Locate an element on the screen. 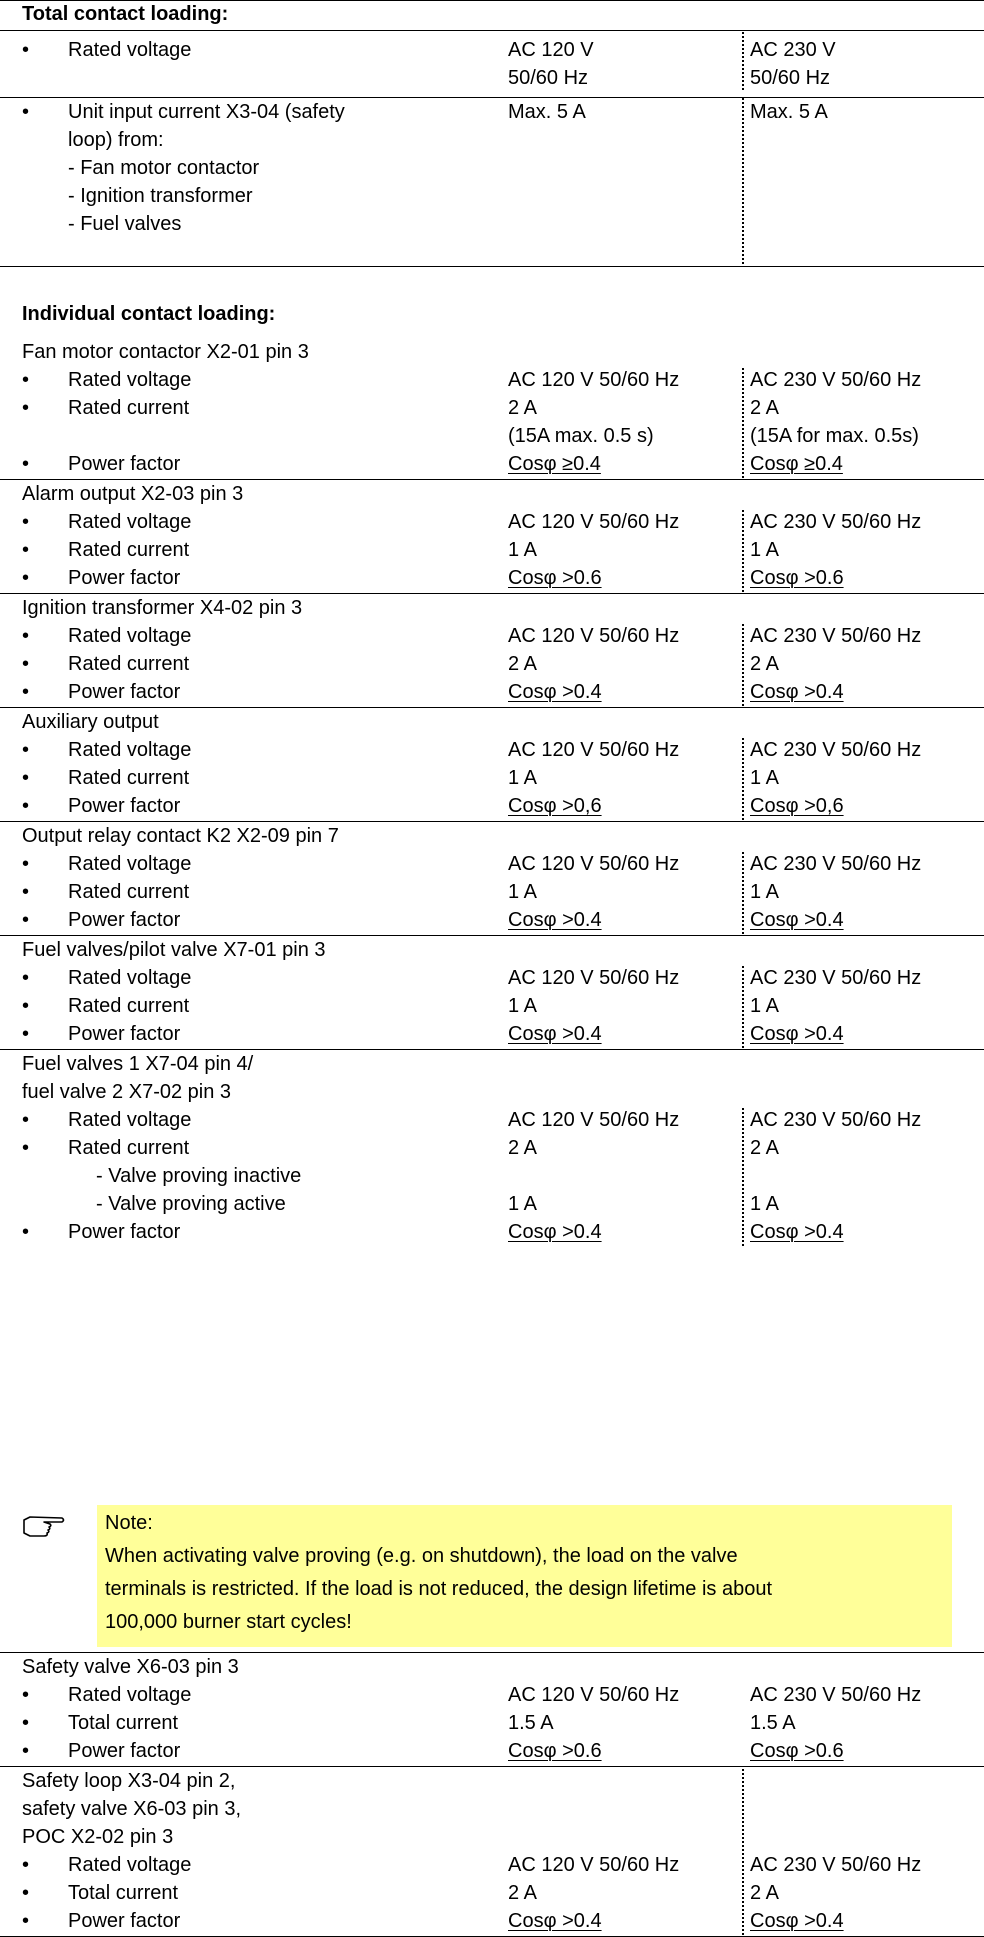  spec-row: • Rated current 1 A 1 A is located at coordinates (492, 892).